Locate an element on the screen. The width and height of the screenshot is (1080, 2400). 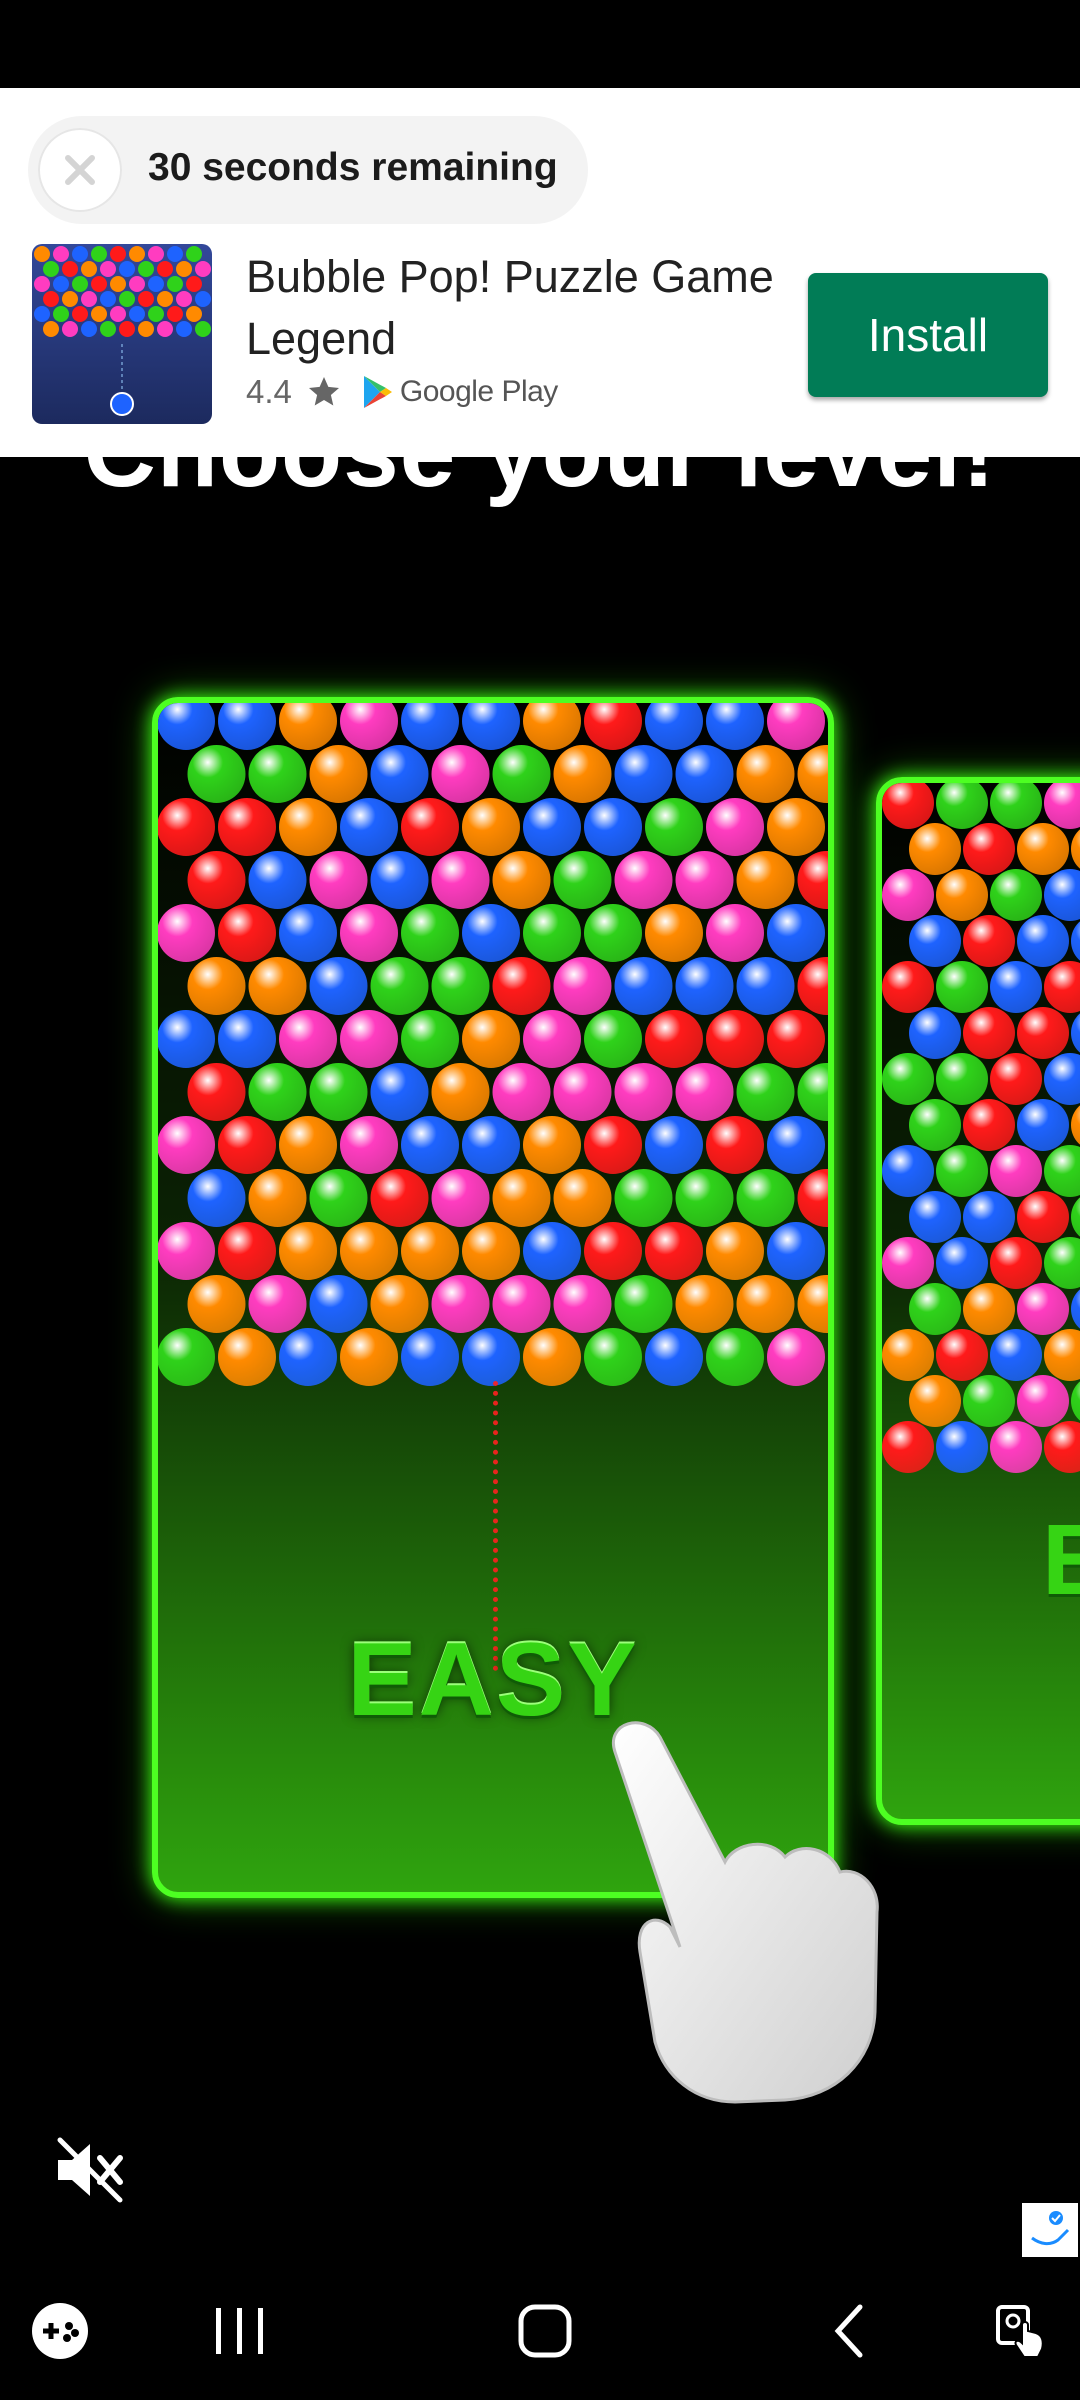
bubble-grid-next is located at coordinates (981, 1128).